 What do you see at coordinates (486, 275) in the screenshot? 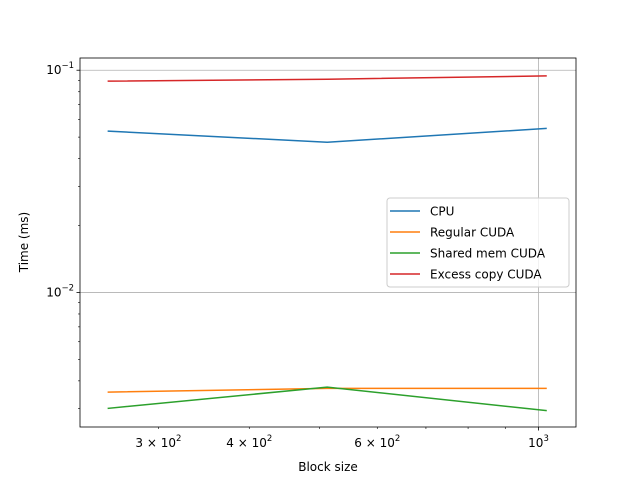
I see `legend-label-excess-copy-cuda: Excess copy CUDA` at bounding box center [486, 275].